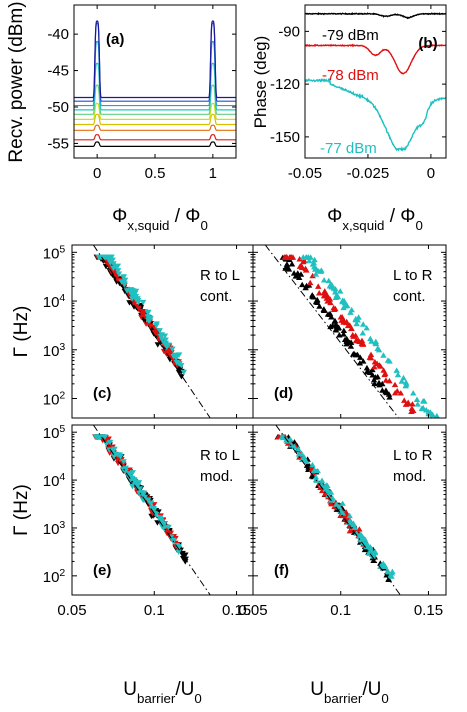  What do you see at coordinates (58, 107) in the screenshot?
I see `y-tick-label: -50` at bounding box center [58, 107].